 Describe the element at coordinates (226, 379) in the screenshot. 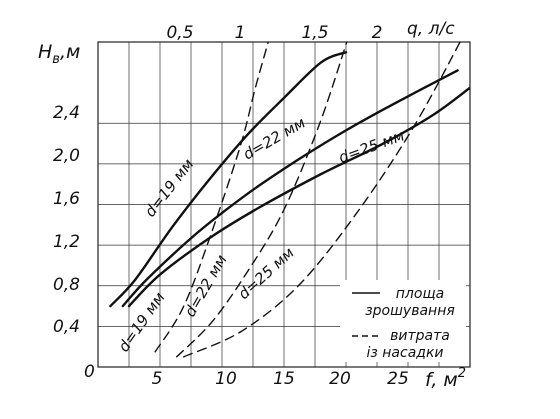

I see `x-tick-label: 10` at that location.